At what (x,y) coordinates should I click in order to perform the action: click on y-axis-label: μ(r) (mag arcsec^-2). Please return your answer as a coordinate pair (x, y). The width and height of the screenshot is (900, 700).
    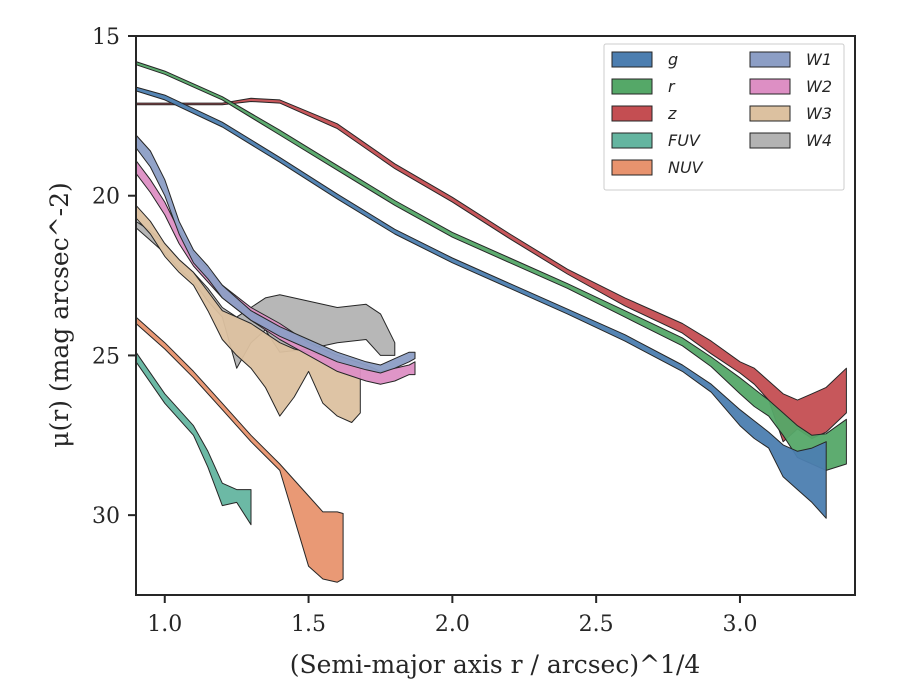
    Looking at the image, I should click on (59, 315).